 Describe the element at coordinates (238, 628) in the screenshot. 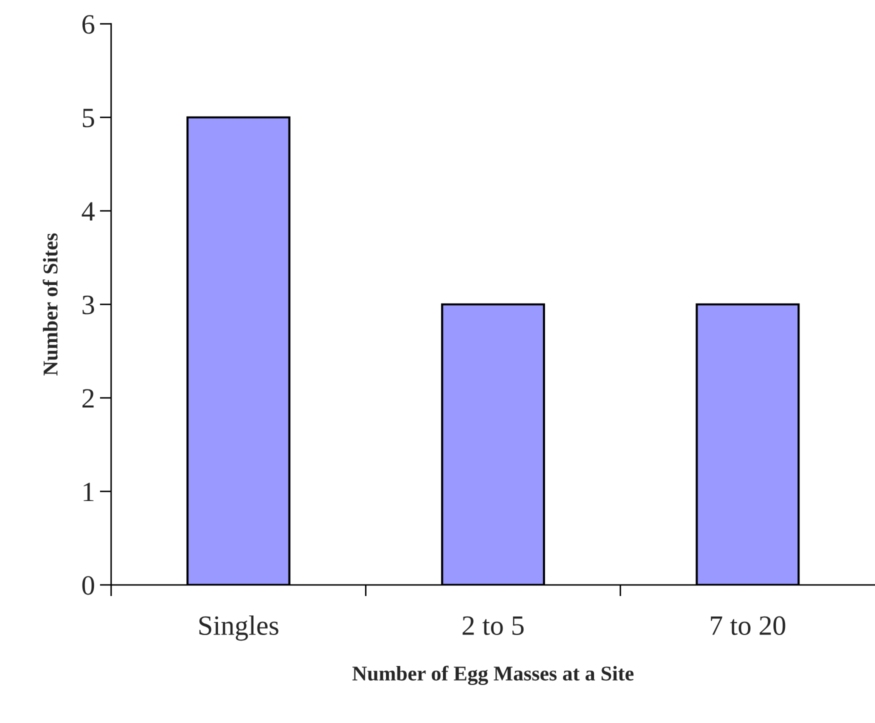

I see `x-tick-label: Singles` at that location.